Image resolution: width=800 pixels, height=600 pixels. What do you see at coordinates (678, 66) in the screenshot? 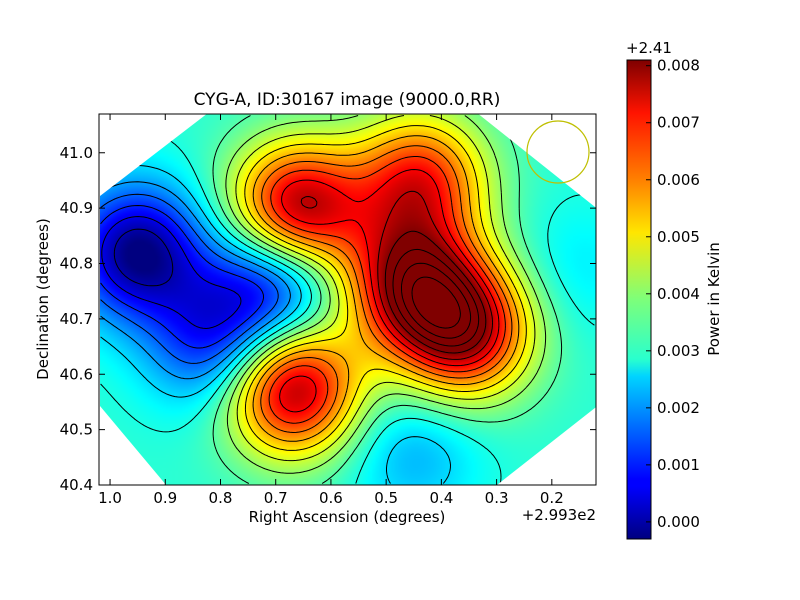
I see `colorbar-tick-label: 0.008` at bounding box center [678, 66].